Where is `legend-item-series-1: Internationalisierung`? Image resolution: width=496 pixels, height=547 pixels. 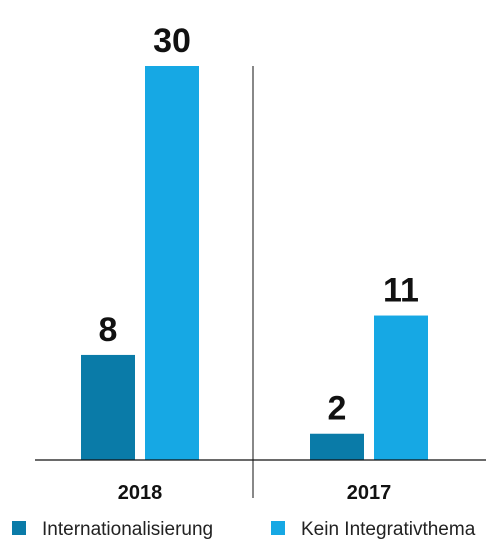
legend-item-series-1: Internationalisierung is located at coordinates (112, 529).